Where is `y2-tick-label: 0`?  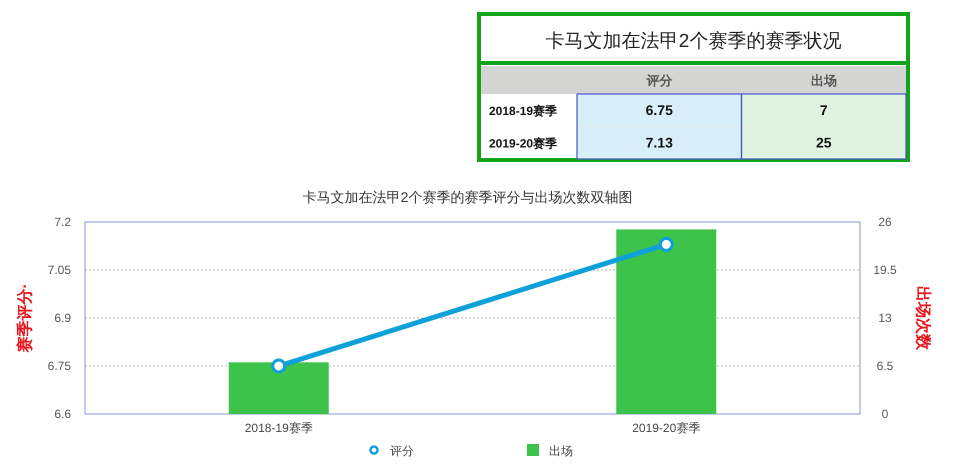
y2-tick-label: 0 is located at coordinates (885, 414).